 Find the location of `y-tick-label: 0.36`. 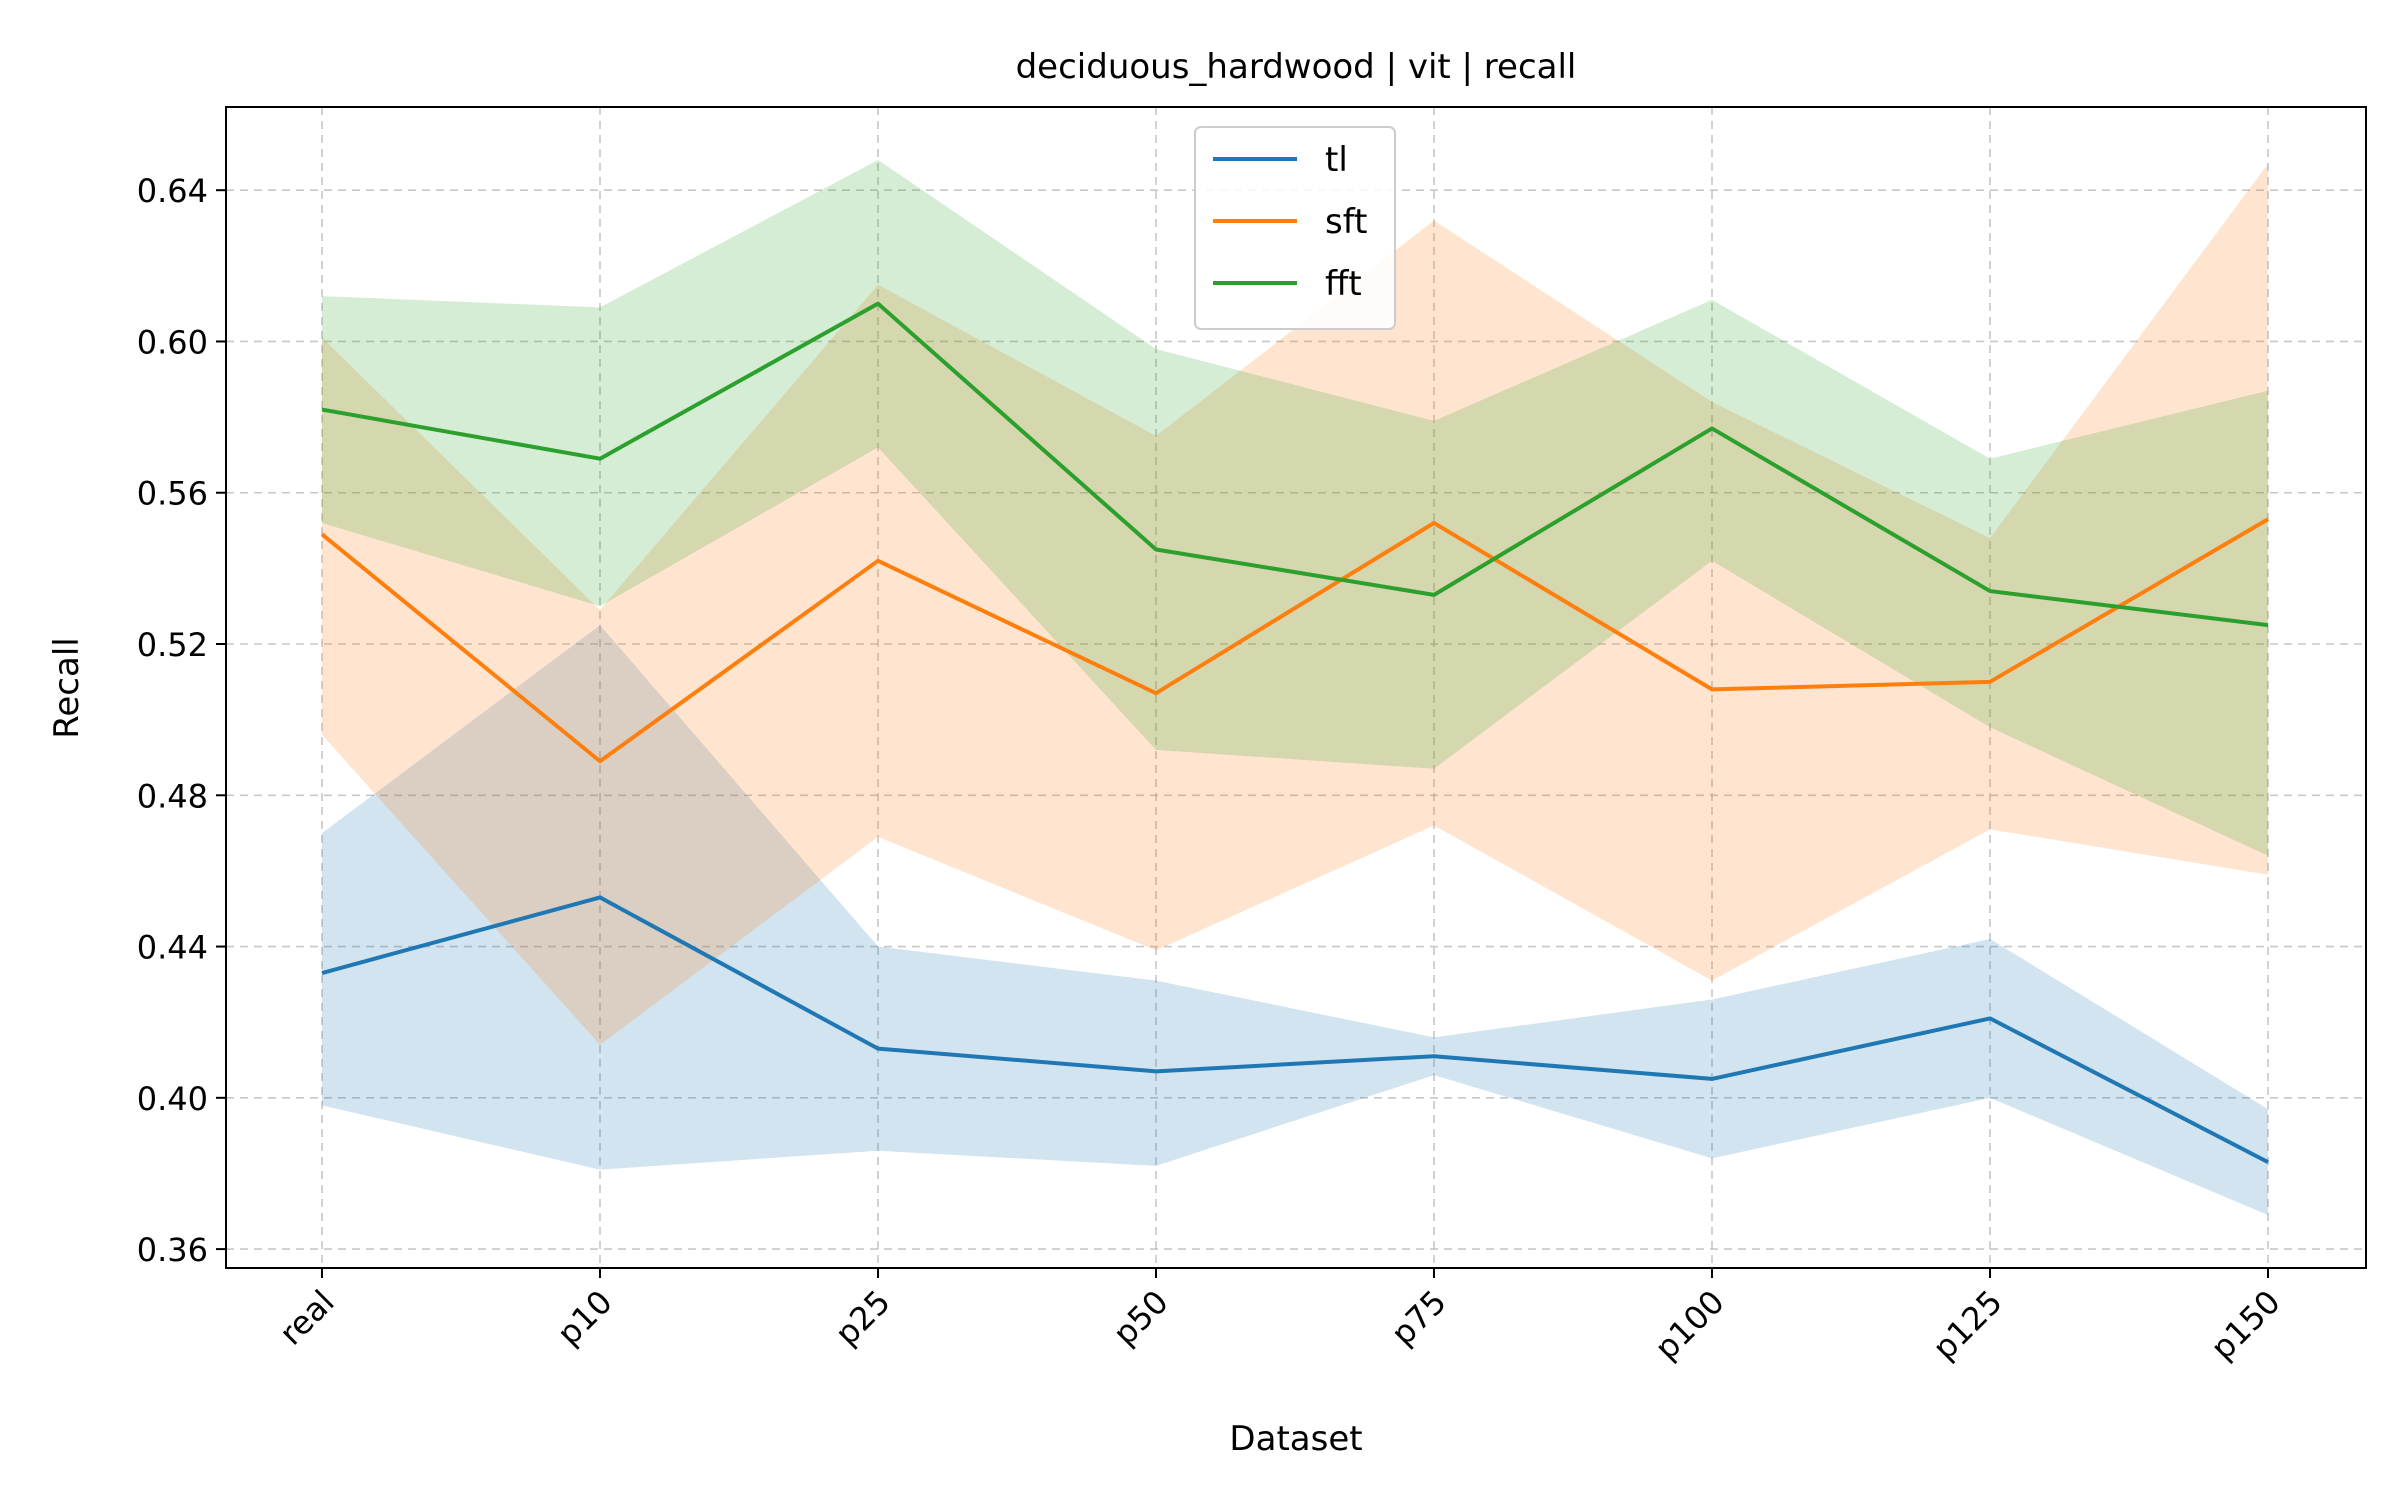

y-tick-label: 0.36 is located at coordinates (172, 1250).